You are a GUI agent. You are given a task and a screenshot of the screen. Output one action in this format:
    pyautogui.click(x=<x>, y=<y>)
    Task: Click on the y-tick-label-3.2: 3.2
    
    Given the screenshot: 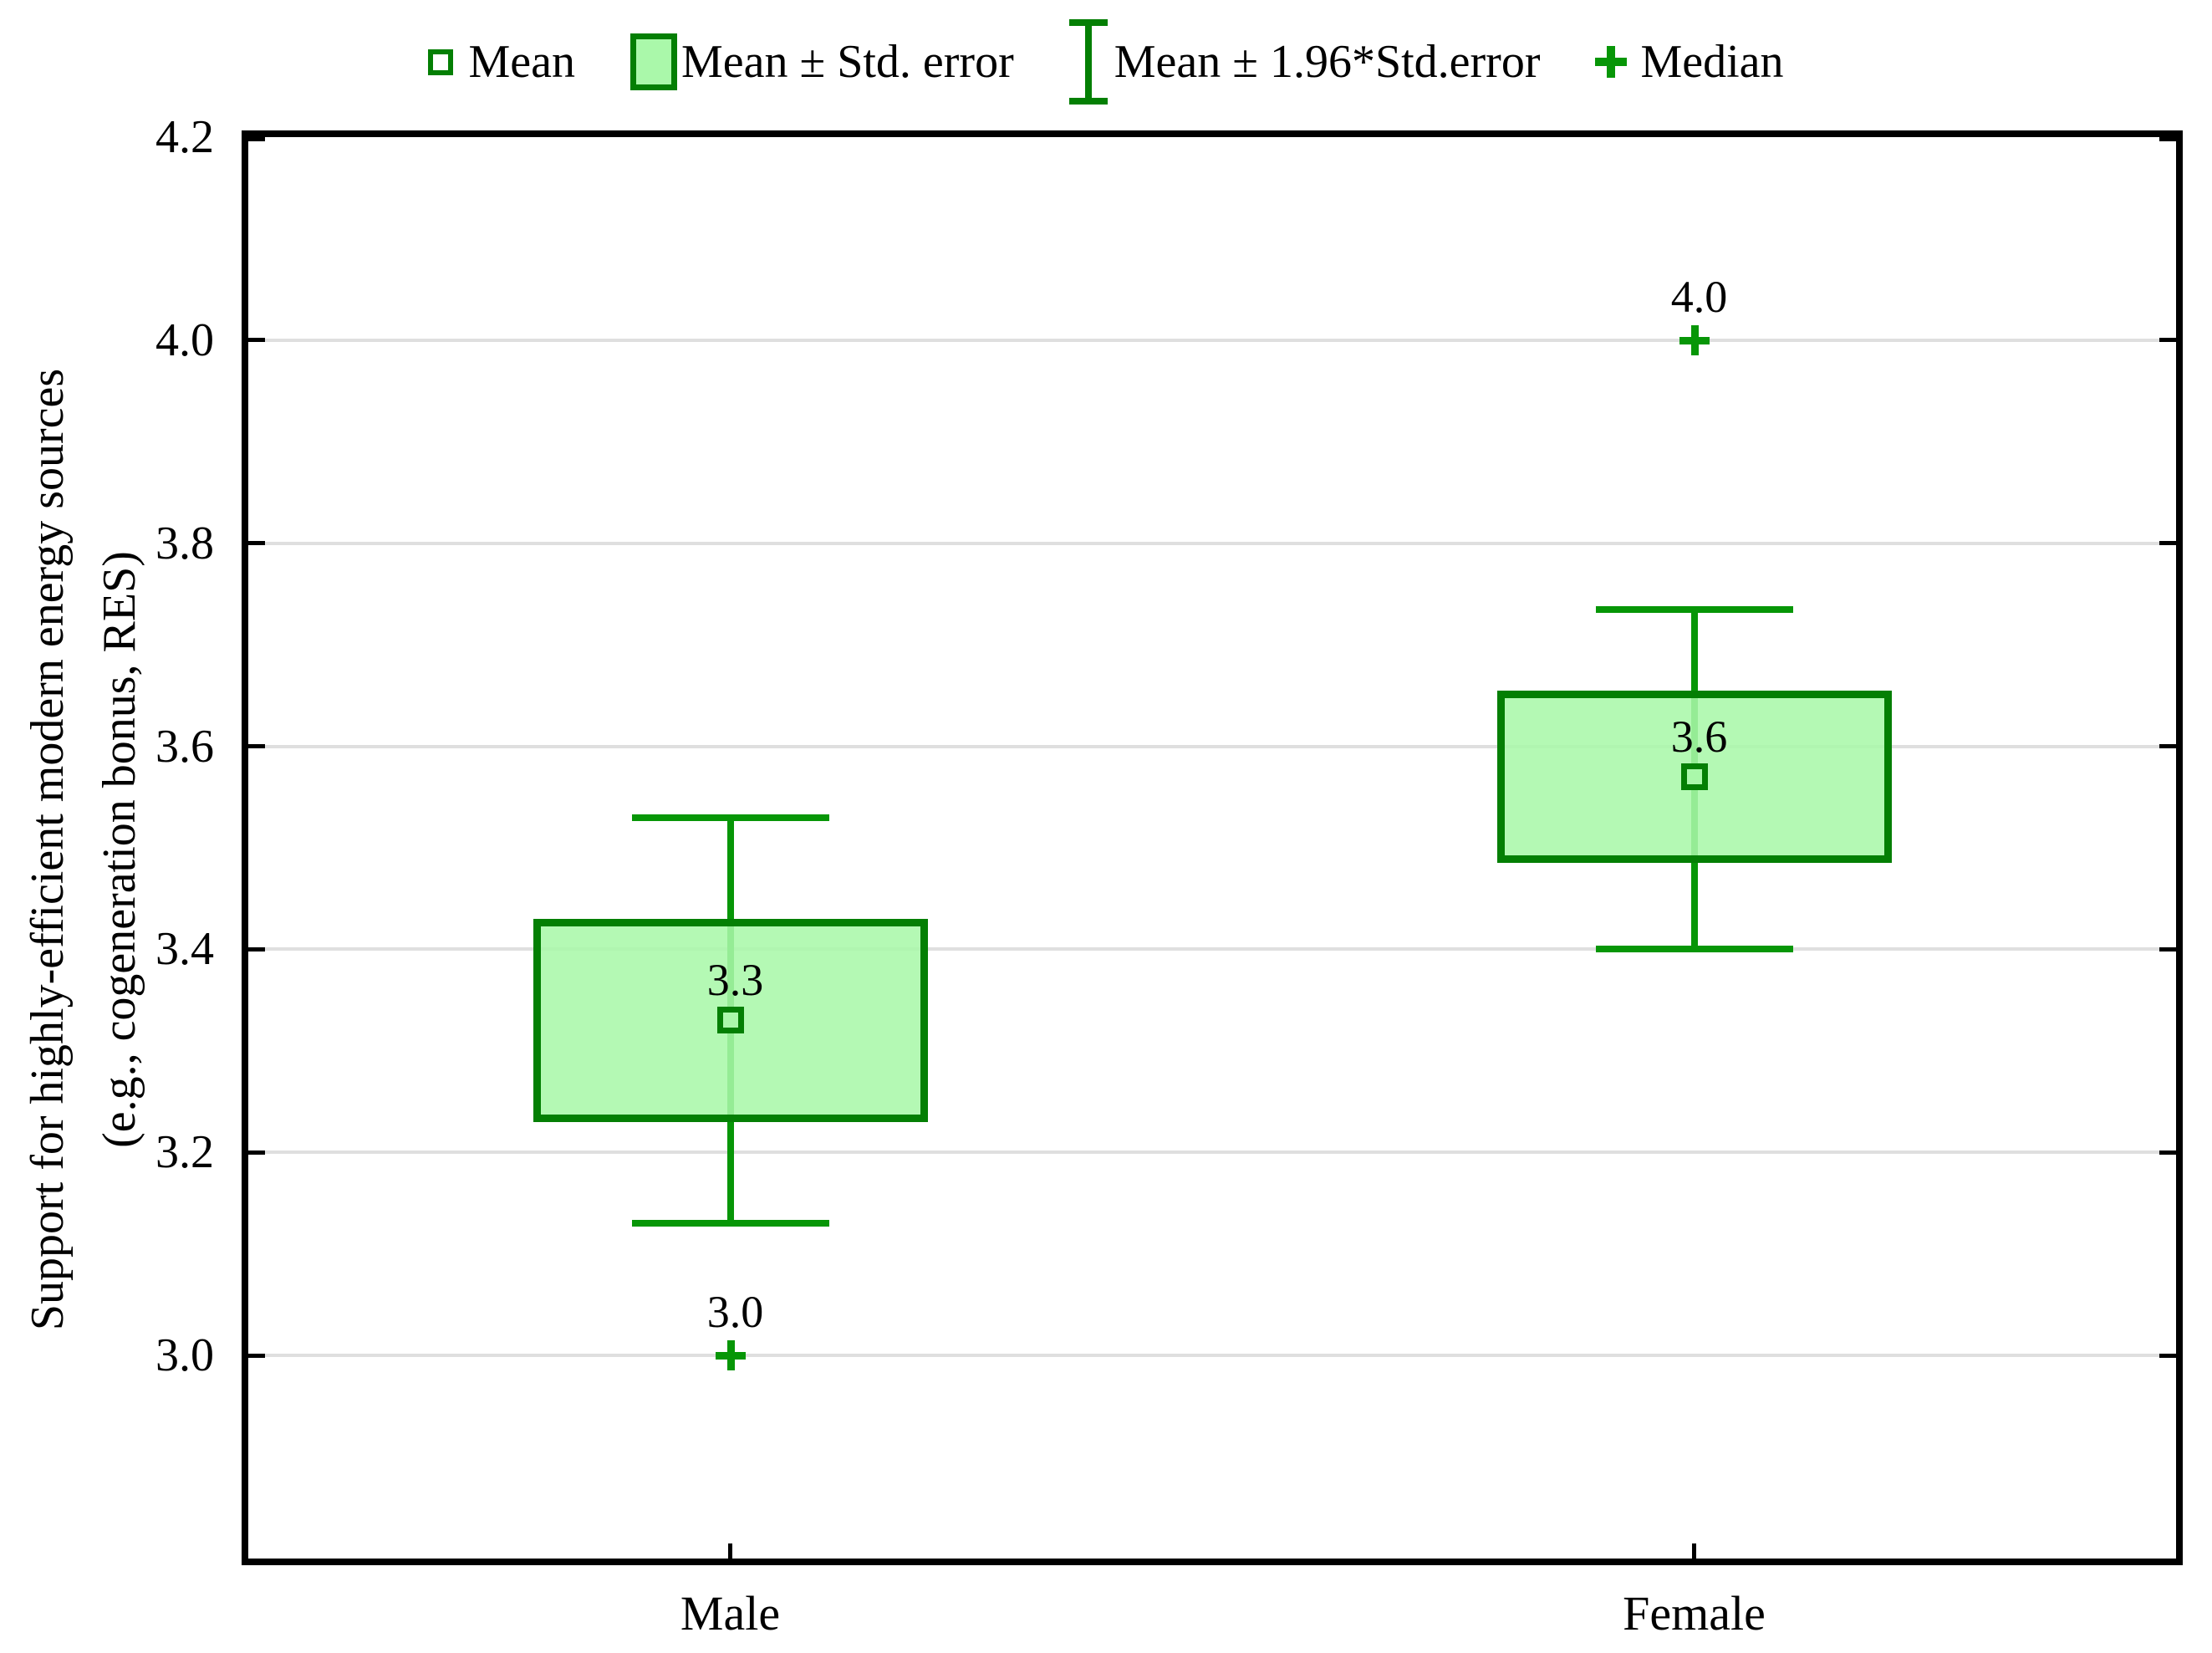 What is the action you would take?
    pyautogui.click(x=184, y=1152)
    